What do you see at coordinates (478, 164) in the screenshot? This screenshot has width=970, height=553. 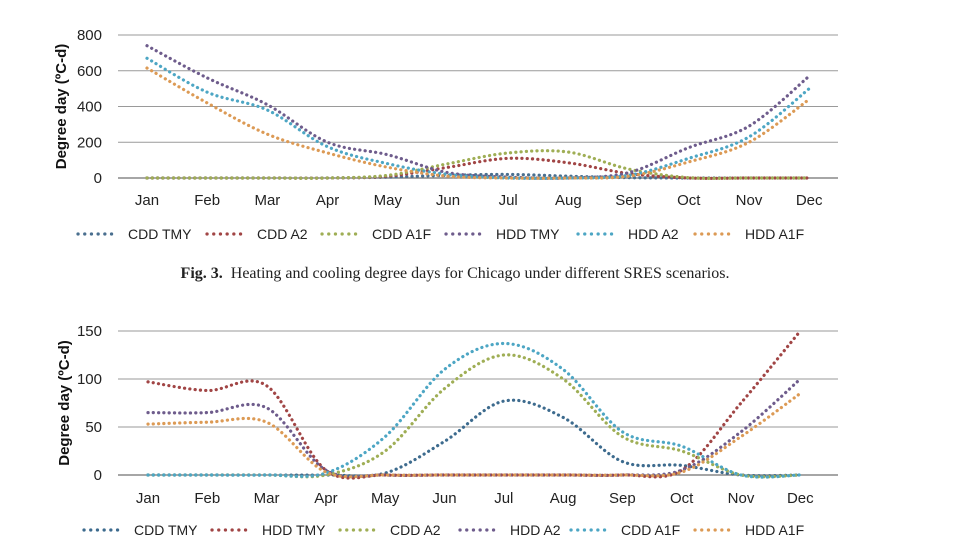 I see `series-line-cdd-a1f` at bounding box center [478, 164].